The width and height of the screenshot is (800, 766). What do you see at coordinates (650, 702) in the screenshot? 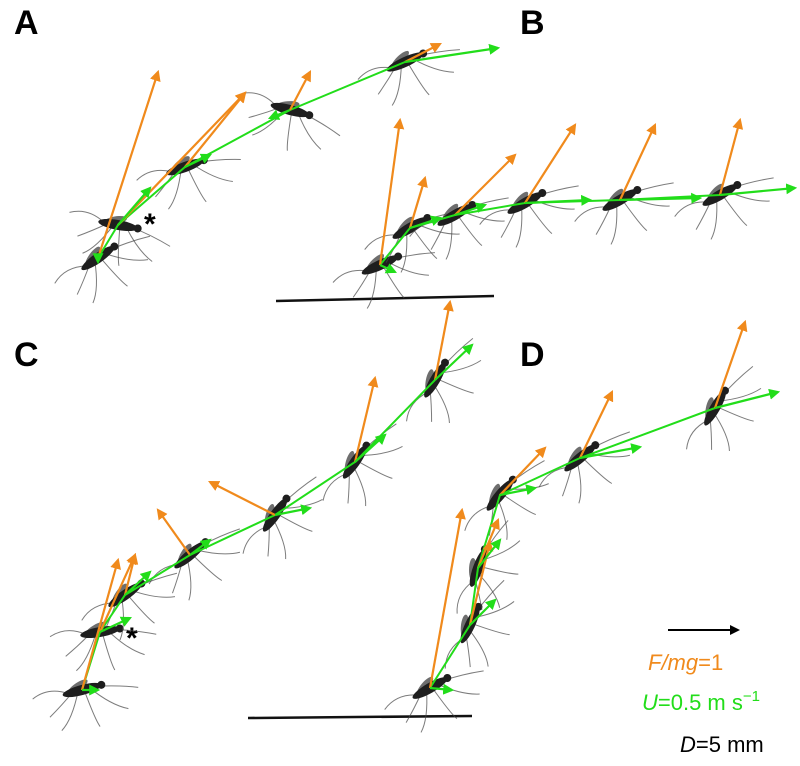
I see `legend-velocity-symbol: U` at bounding box center [650, 702].